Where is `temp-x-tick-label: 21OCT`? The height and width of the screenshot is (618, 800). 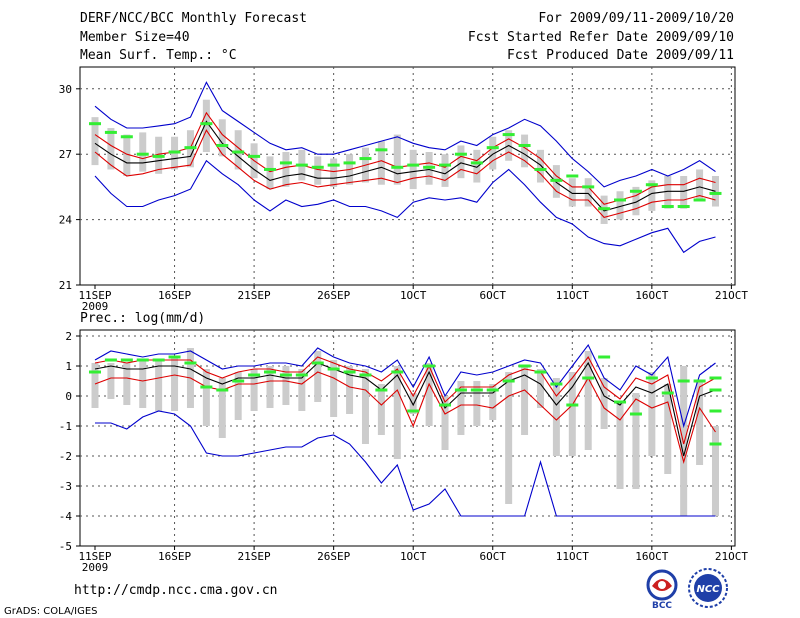 temp-x-tick-label: 21OCT is located at coordinates (731, 295).